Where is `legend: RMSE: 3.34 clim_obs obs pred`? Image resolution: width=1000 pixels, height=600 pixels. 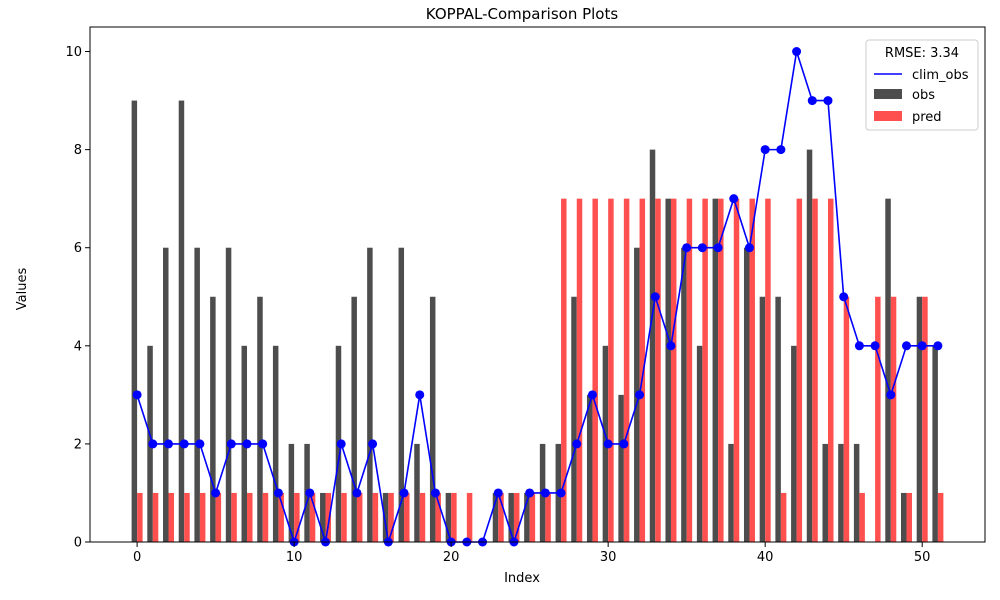
legend: RMSE: 3.34 clim_obs obs pred is located at coordinates (922, 85).